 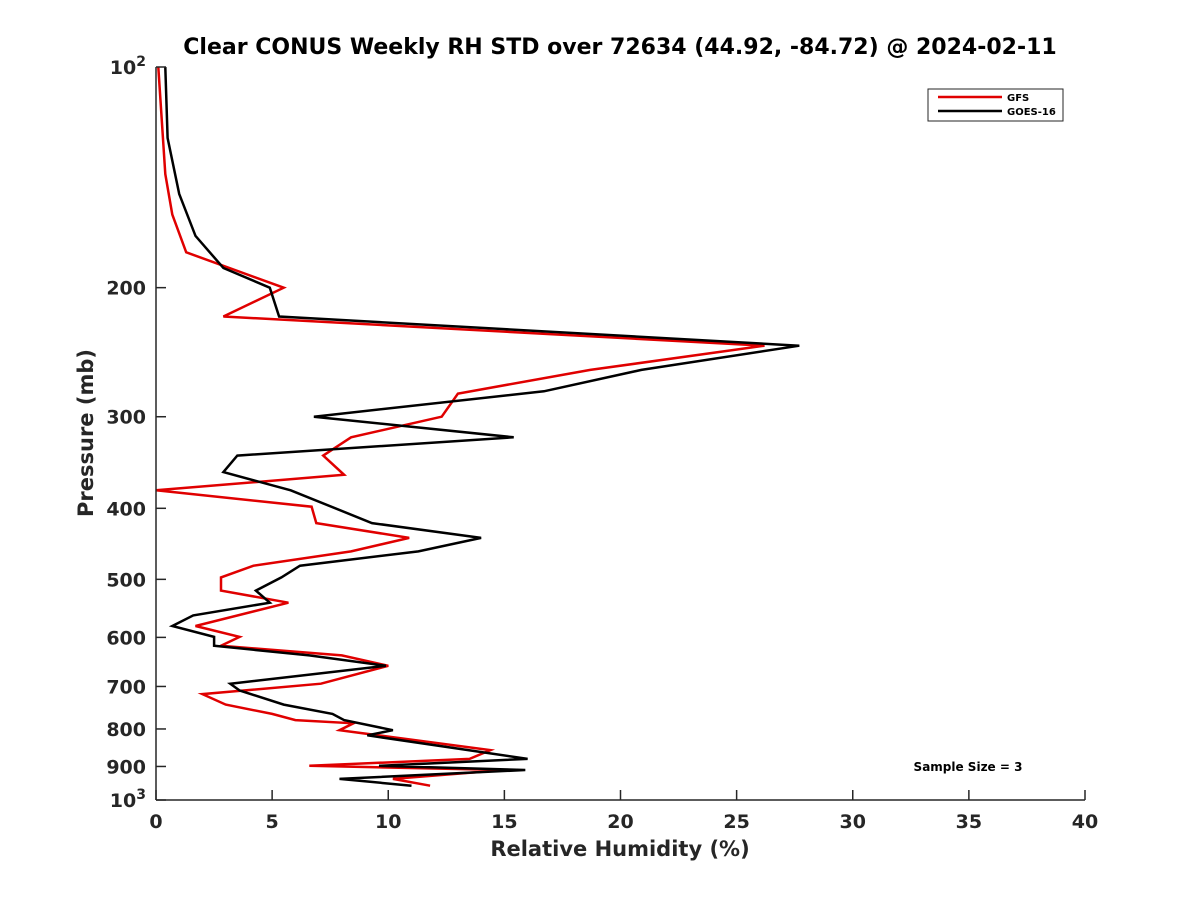 What do you see at coordinates (1031, 112) in the screenshot?
I see `legend-label-goes16: GOES-16` at bounding box center [1031, 112].